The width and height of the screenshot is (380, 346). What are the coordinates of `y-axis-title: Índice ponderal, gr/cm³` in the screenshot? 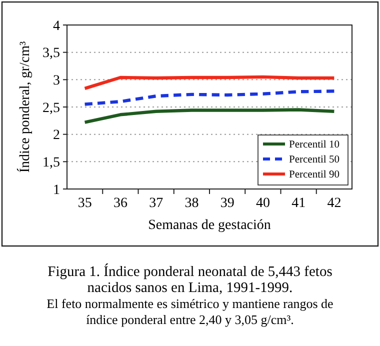 It's located at (24, 107).